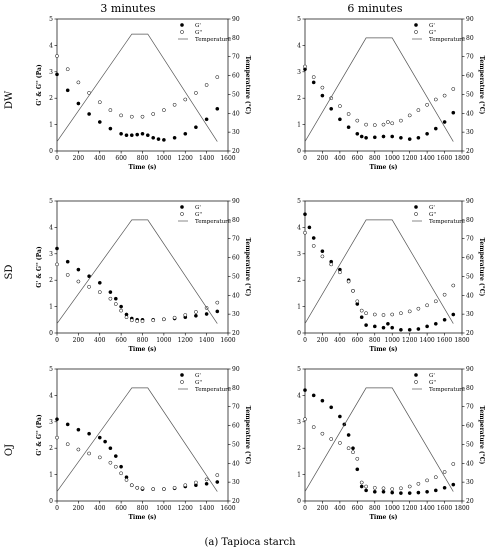 The image size is (499, 554). What do you see at coordinates (39, 267) in the screenshot?
I see `y-left-axis-label: G' & G'' (Pa)` at bounding box center [39, 267].